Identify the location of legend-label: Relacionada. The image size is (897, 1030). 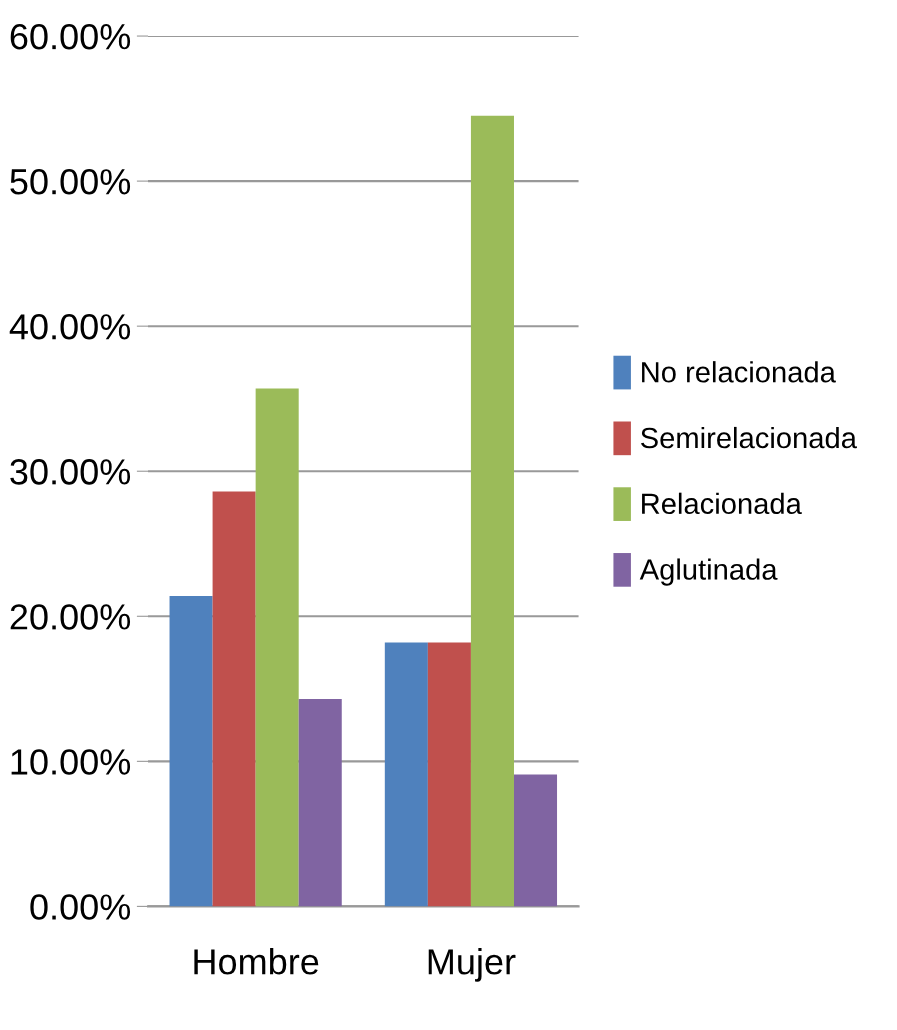
(722, 503).